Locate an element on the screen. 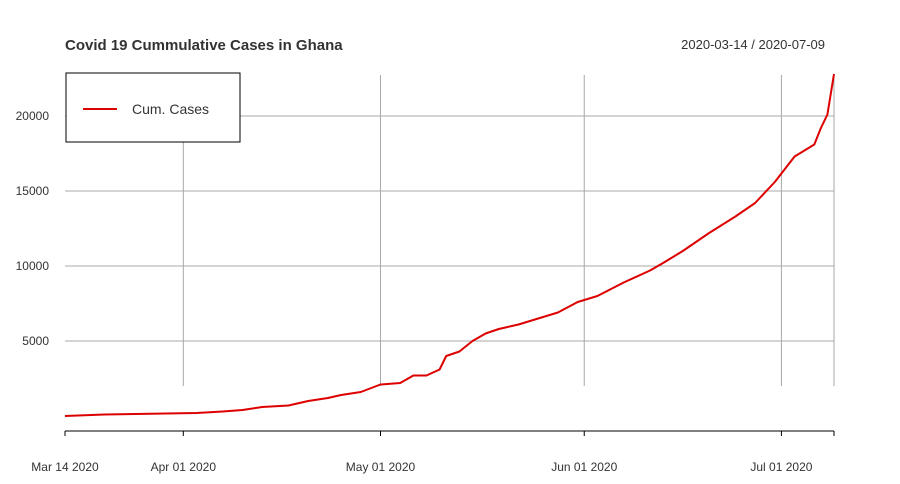  y-axis: 5000 10000 15000 20000 is located at coordinates (33, 228).